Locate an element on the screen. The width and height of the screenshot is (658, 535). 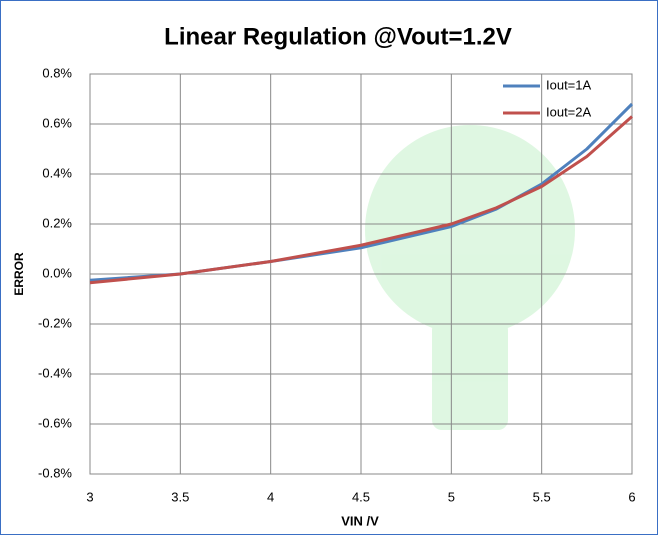
y-tick-label: -0.8% is located at coordinates (55, 472).